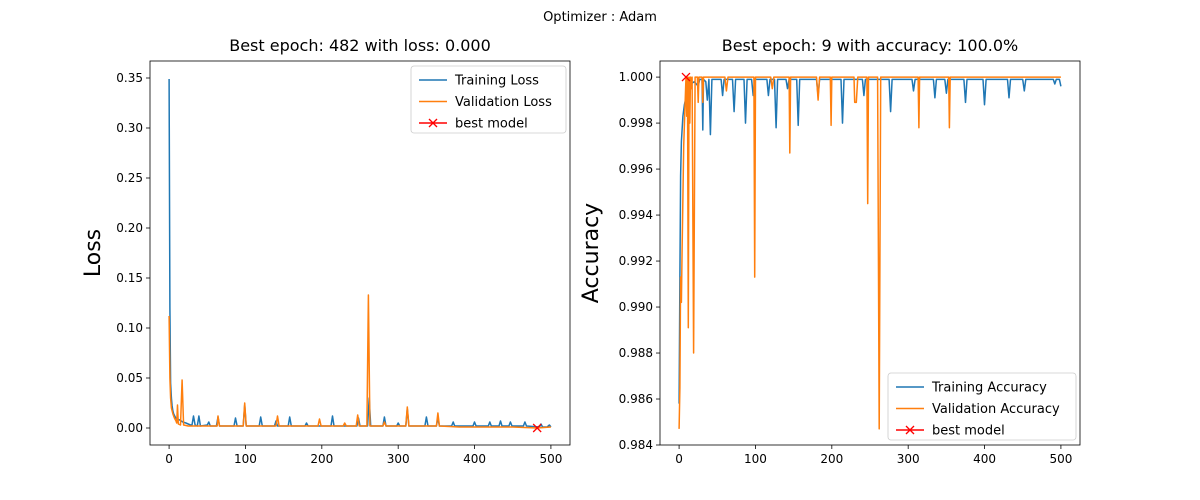 The width and height of the screenshot is (1200, 500). I want to click on y-tick-label: 0.990, so click(636, 307).